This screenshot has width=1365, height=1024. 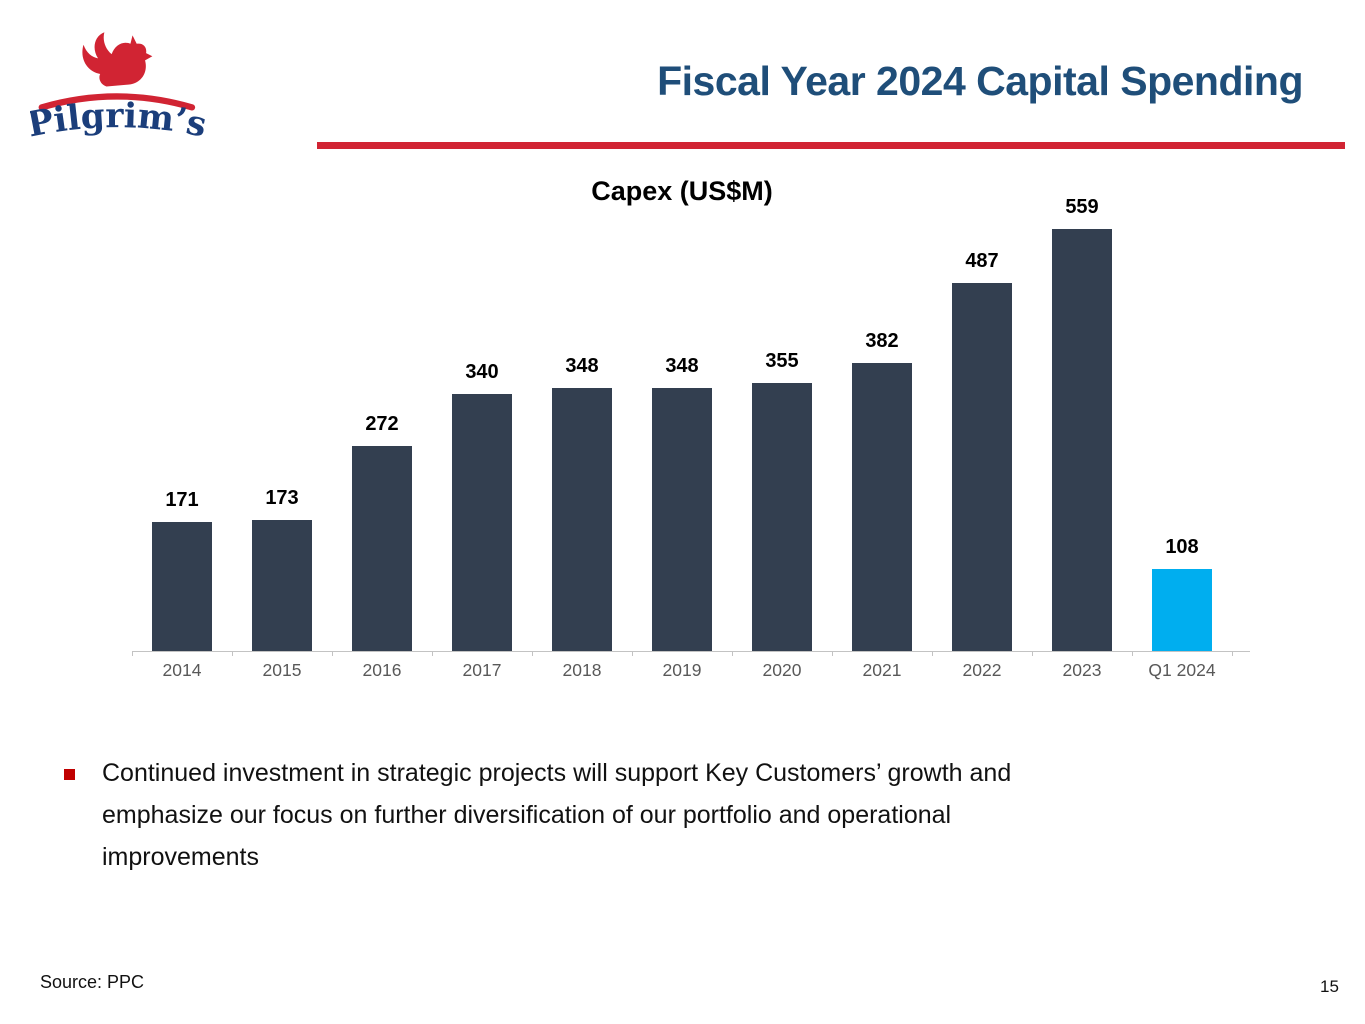 I want to click on bar-value-label: 487, so click(x=982, y=261).